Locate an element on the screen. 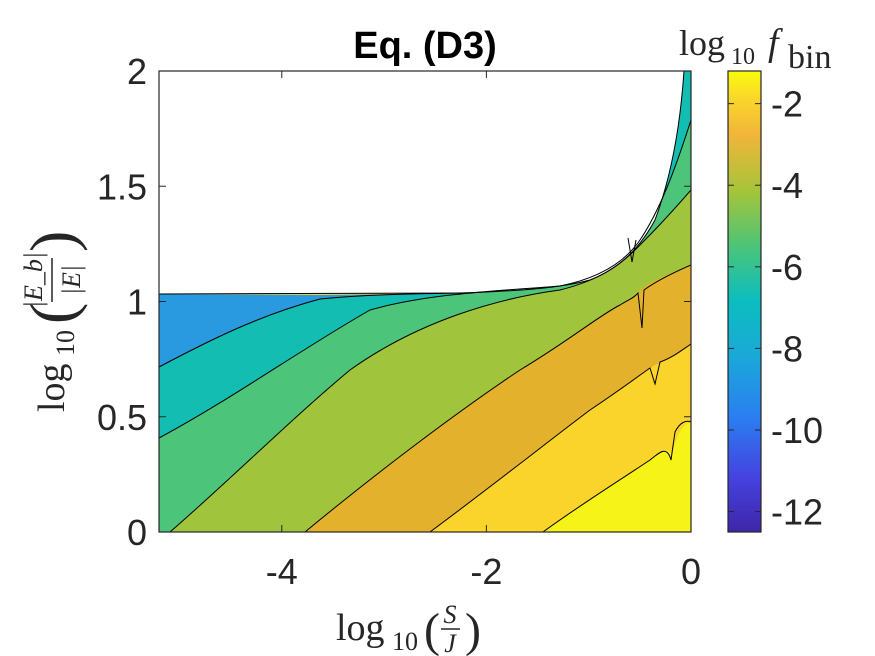  y-label-sub: 10 is located at coordinates (65, 343).